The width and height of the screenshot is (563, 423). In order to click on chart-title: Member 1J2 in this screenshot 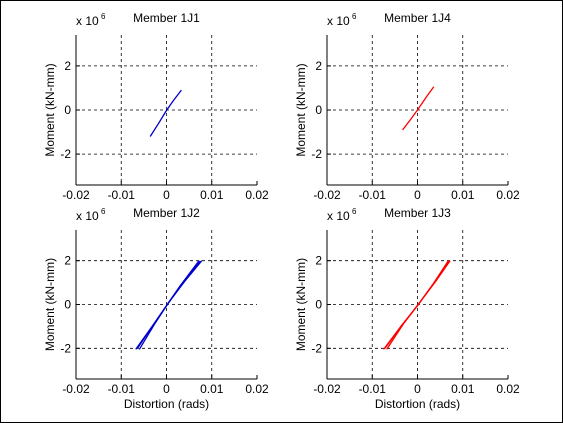, I will do `click(166, 213)`.